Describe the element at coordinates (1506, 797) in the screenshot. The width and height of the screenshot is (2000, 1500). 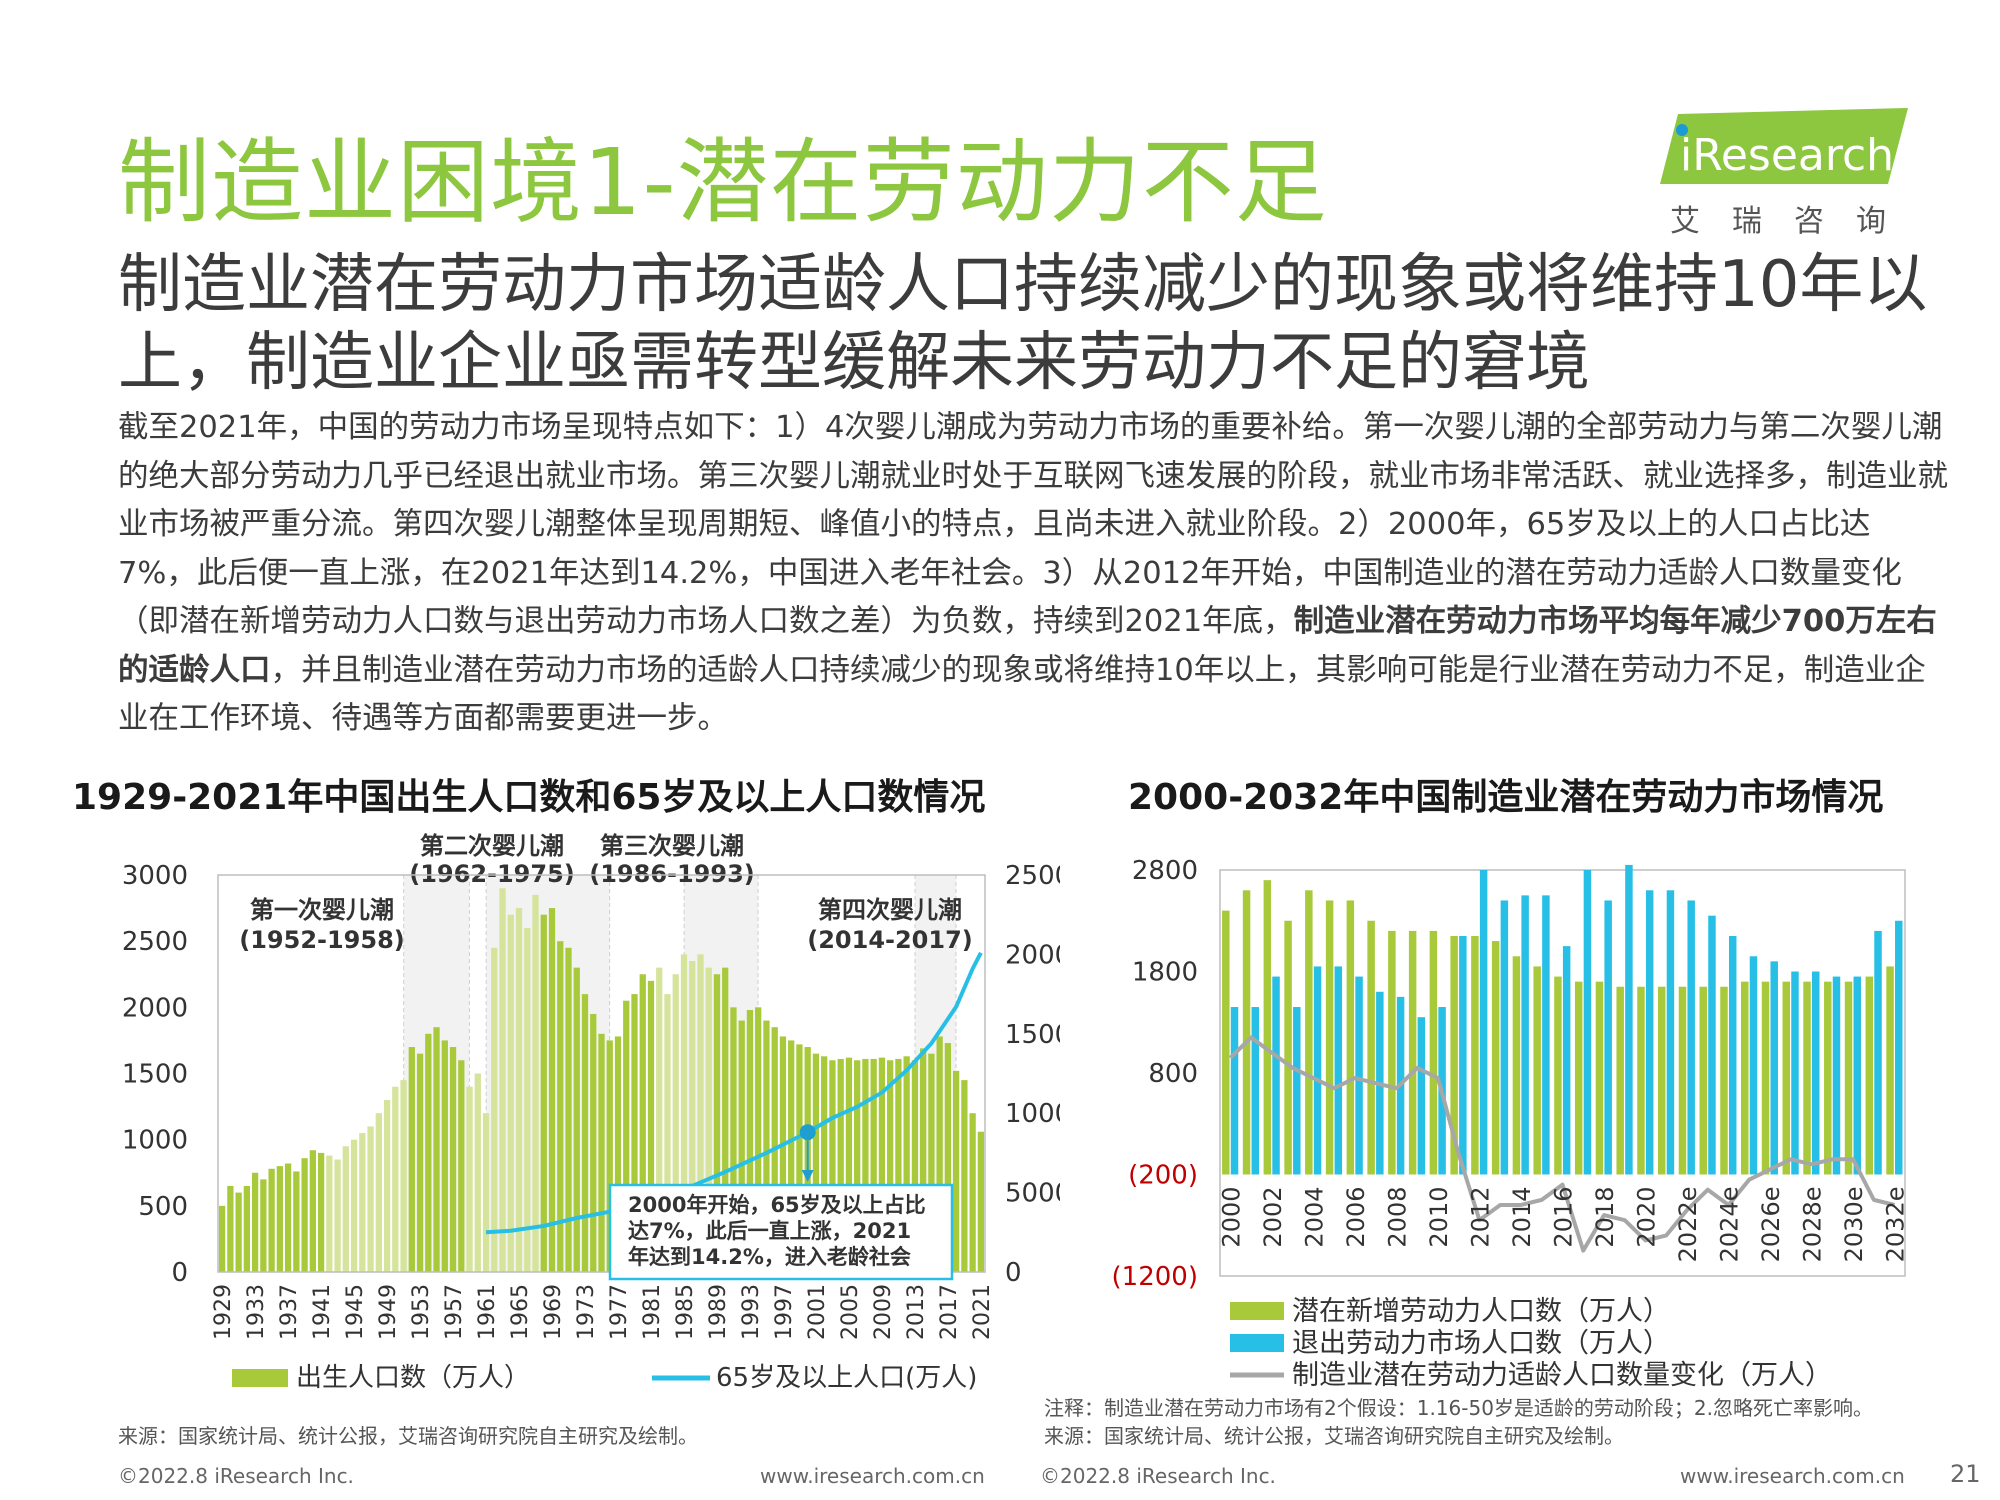
I see `chart2-title: 2000-2032年中国制造业潜在劳动力市场情况` at that location.